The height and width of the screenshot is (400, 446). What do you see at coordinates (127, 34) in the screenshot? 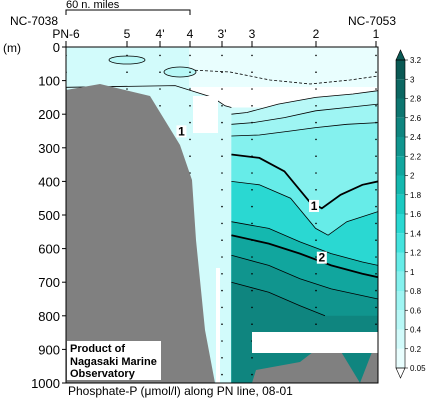
I see `station-label-5: 5` at bounding box center [127, 34].